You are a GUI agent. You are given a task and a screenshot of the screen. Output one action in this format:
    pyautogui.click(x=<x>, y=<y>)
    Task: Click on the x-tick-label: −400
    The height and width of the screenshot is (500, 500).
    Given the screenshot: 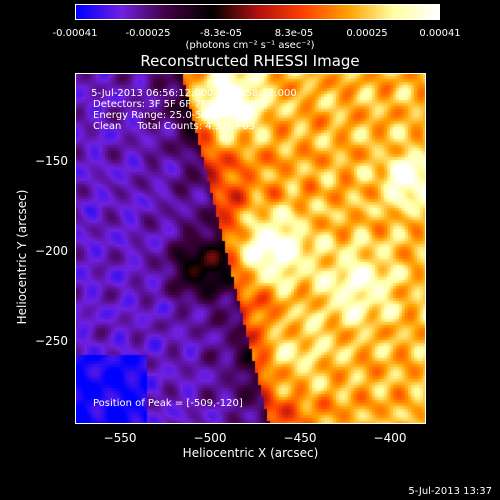 What is the action you would take?
    pyautogui.click(x=390, y=438)
    